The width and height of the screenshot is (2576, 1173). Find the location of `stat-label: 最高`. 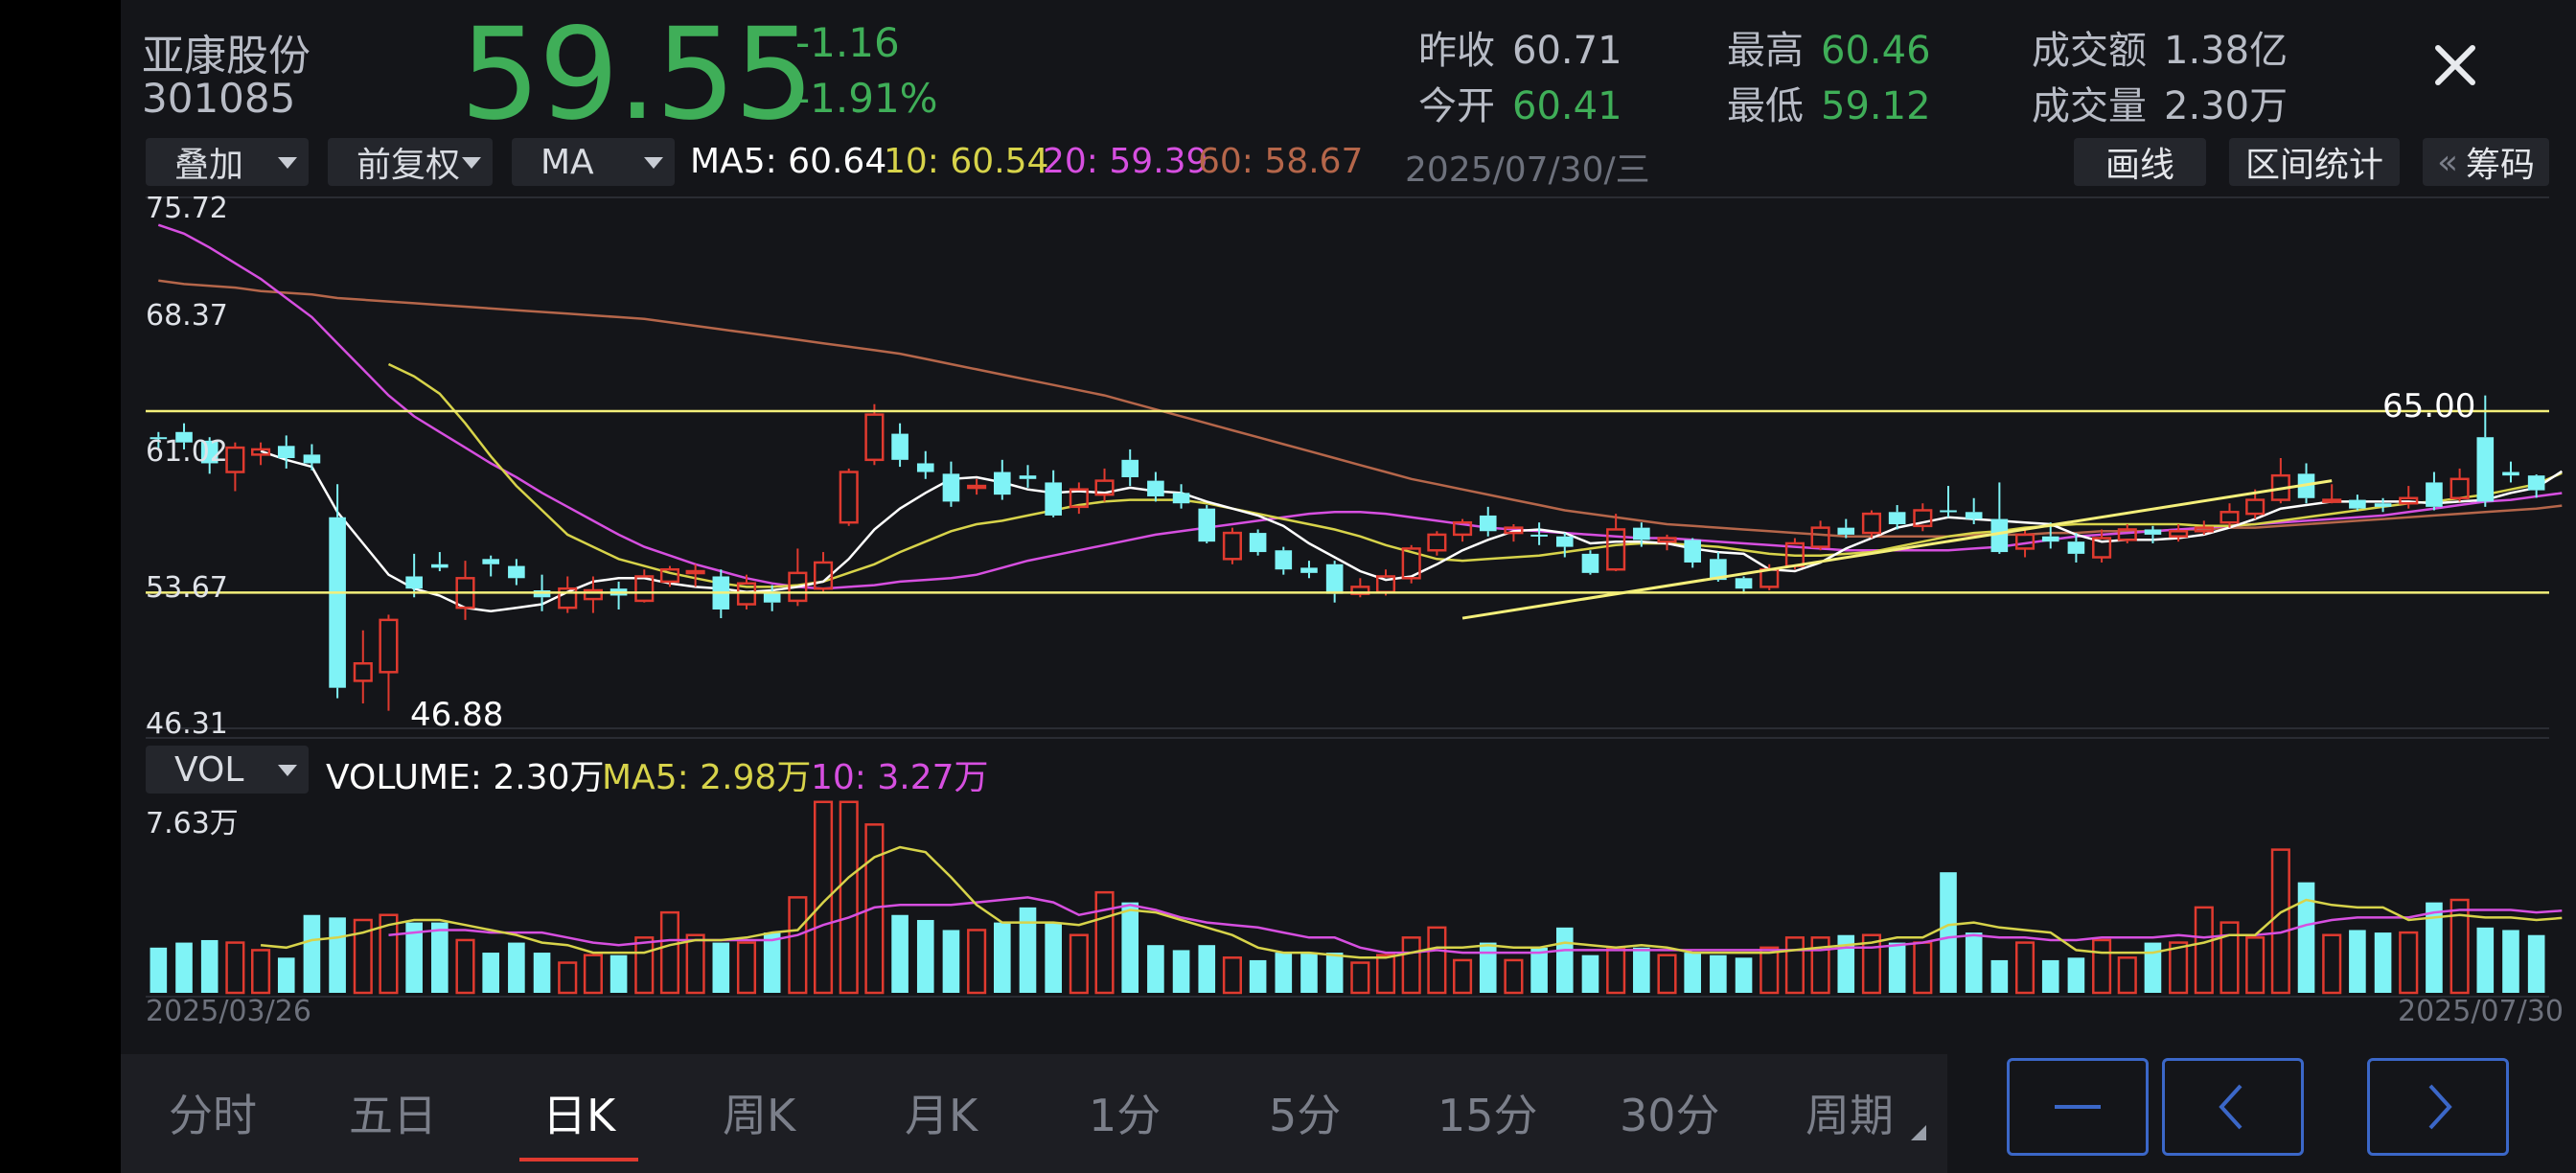

stat-label: 最高 is located at coordinates (1765, 51).